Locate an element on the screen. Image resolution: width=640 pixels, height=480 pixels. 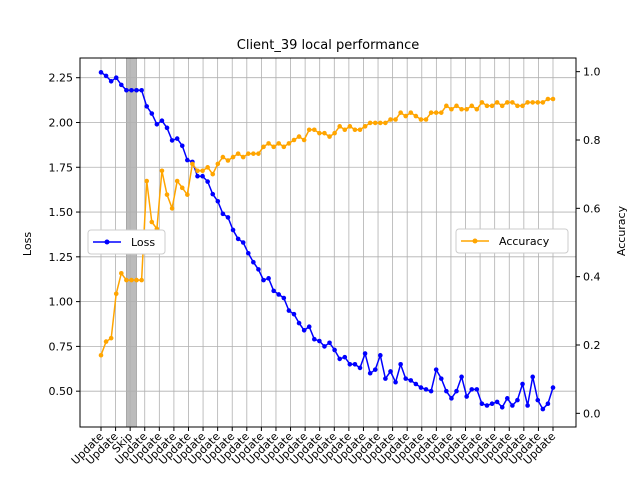
legend-loss: Loss is located at coordinates (126, 242).